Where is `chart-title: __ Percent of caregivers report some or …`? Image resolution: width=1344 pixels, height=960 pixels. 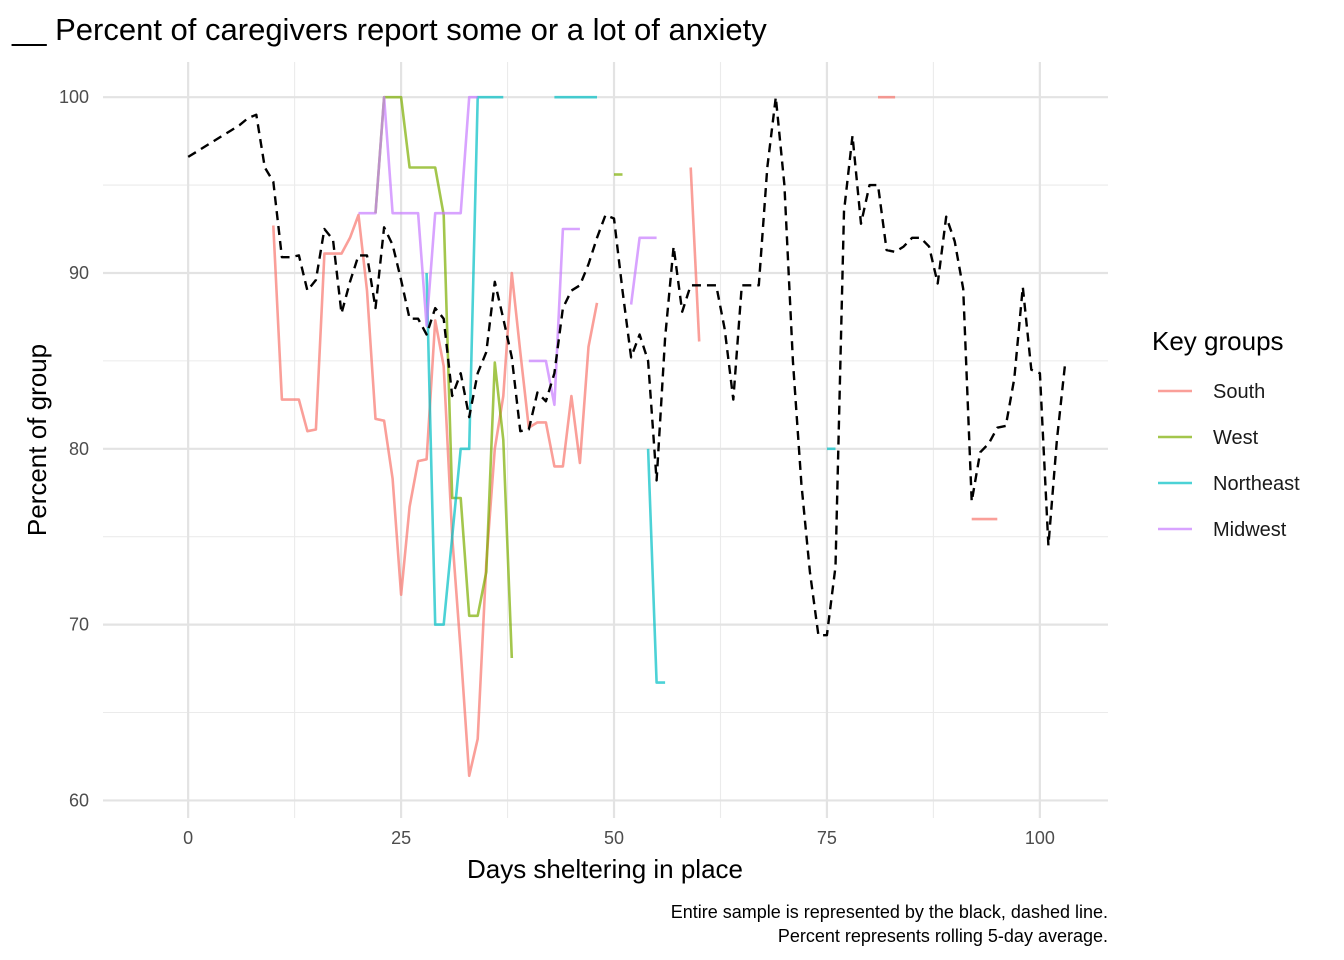 chart-title: __ Percent of caregivers report some or … is located at coordinates (389, 29).